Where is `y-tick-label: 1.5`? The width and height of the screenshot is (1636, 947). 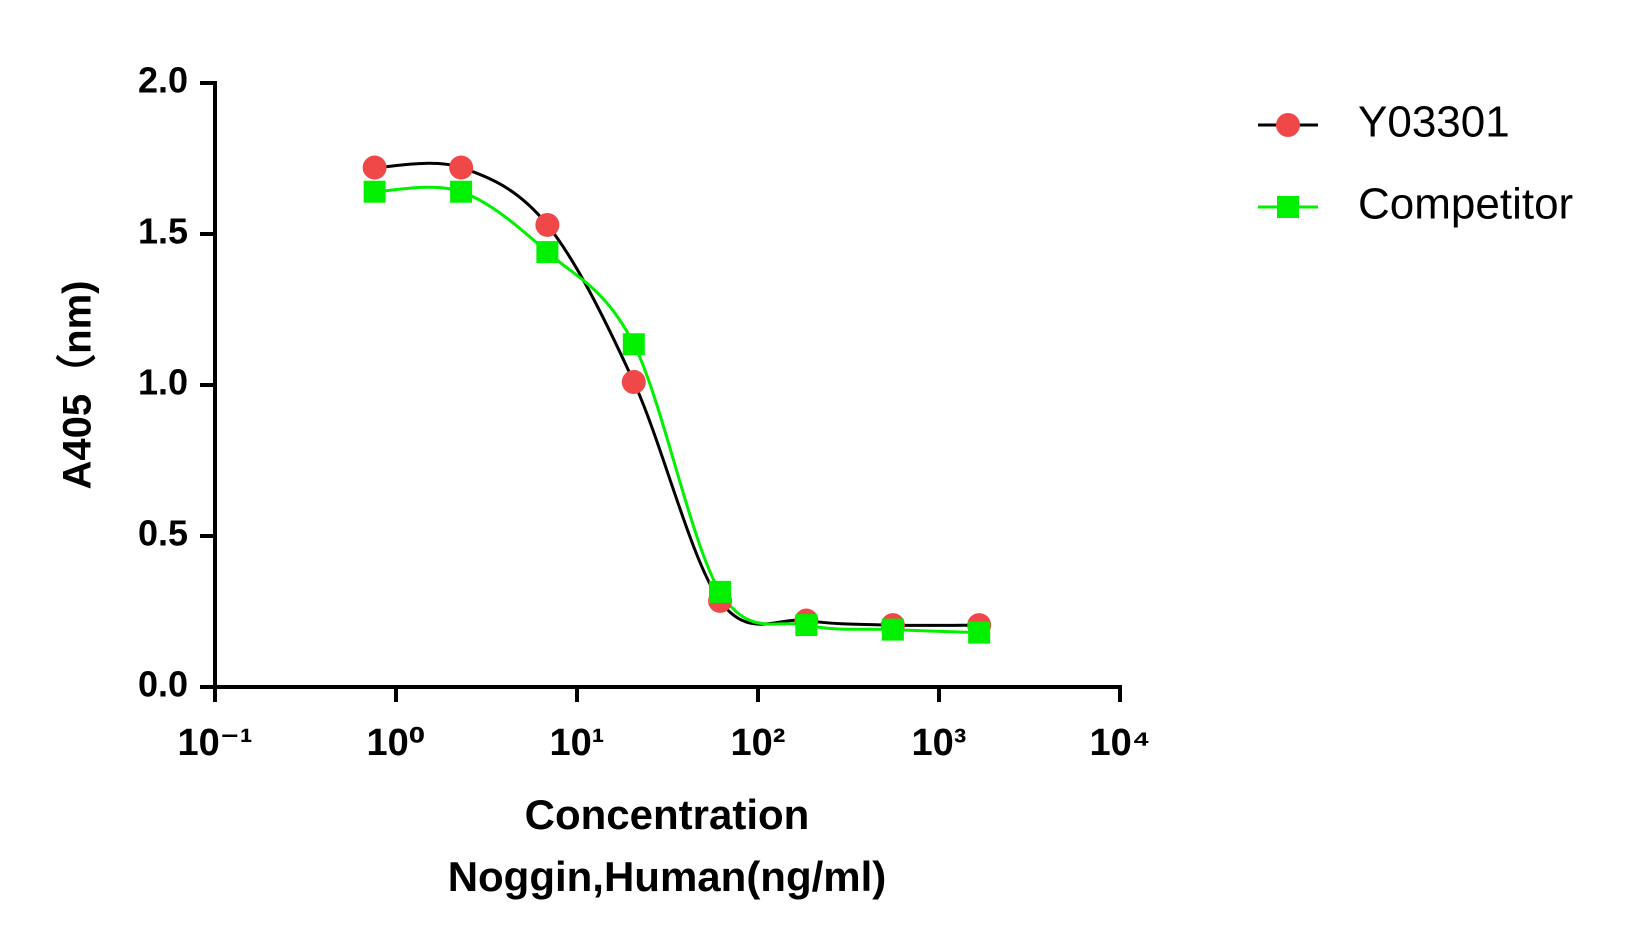 y-tick-label: 1.5 is located at coordinates (163, 231).